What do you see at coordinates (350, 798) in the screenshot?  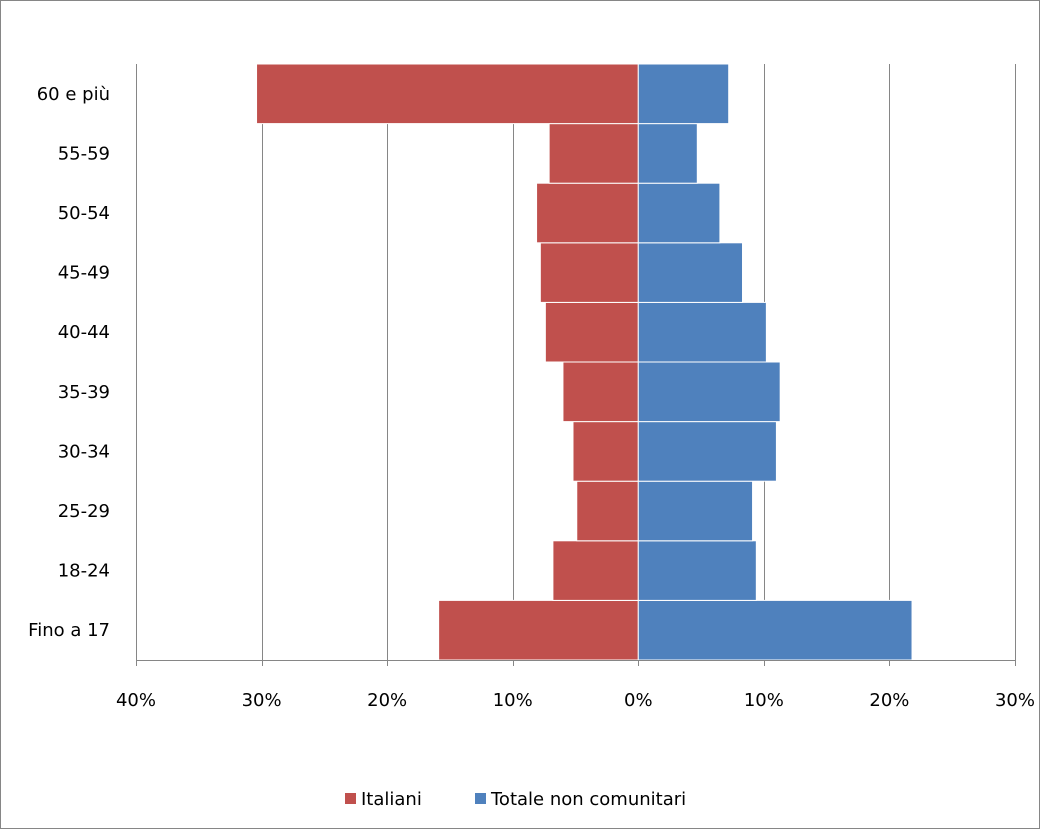 I see `legend-swatch-italiani` at bounding box center [350, 798].